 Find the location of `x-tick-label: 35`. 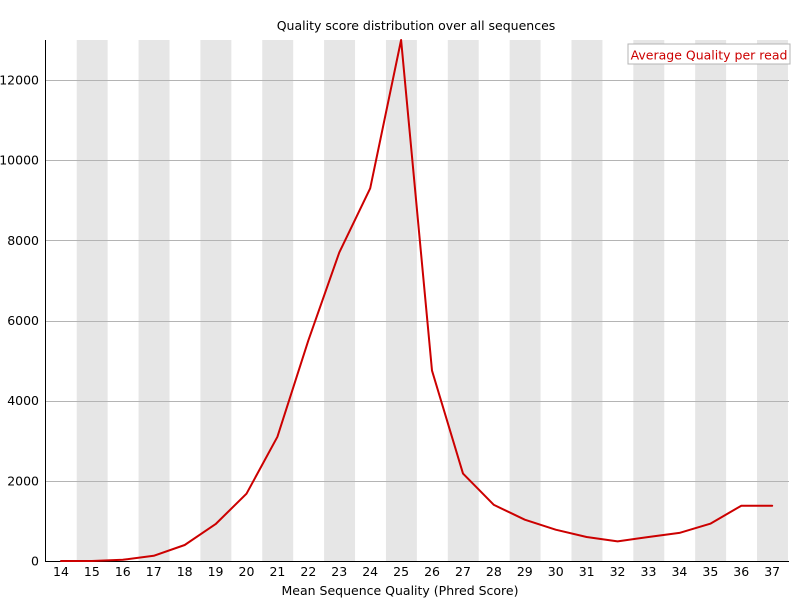

x-tick-label: 35 is located at coordinates (710, 571).